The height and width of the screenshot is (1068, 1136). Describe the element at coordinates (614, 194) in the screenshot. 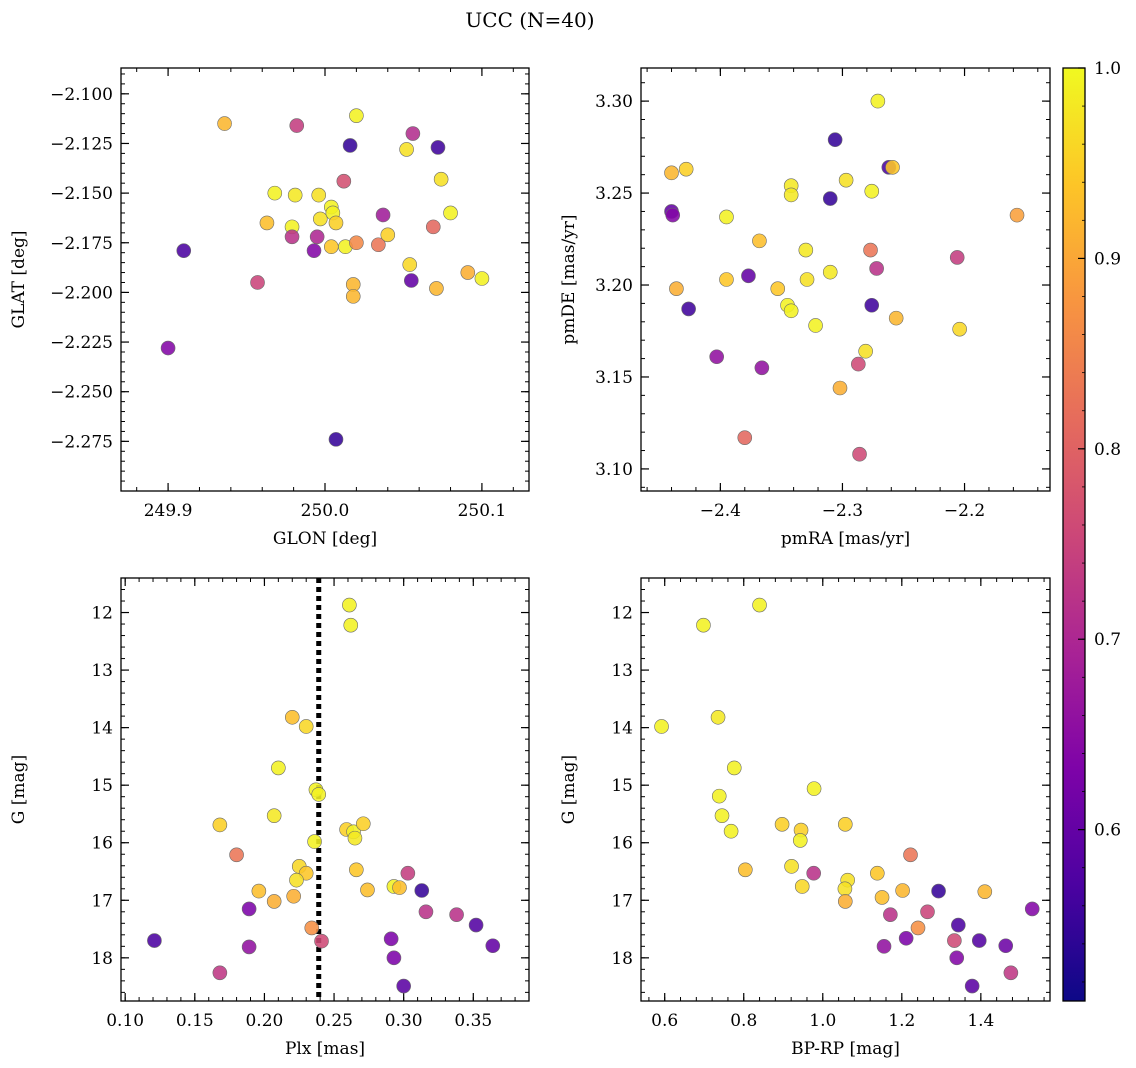

I see `y-tick-label: 3.25` at that location.